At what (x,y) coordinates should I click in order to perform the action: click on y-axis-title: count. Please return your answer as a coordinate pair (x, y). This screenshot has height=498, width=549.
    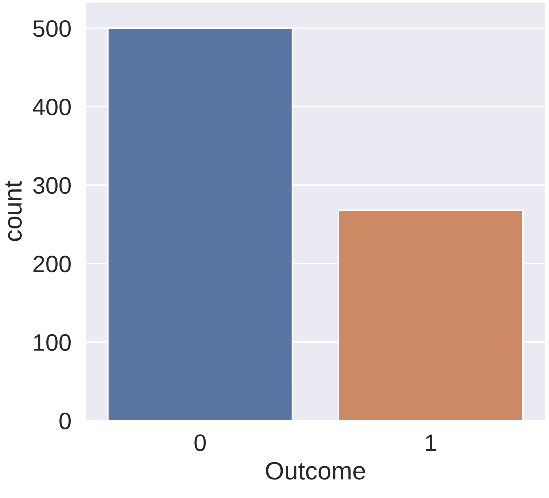
    Looking at the image, I should click on (14, 211).